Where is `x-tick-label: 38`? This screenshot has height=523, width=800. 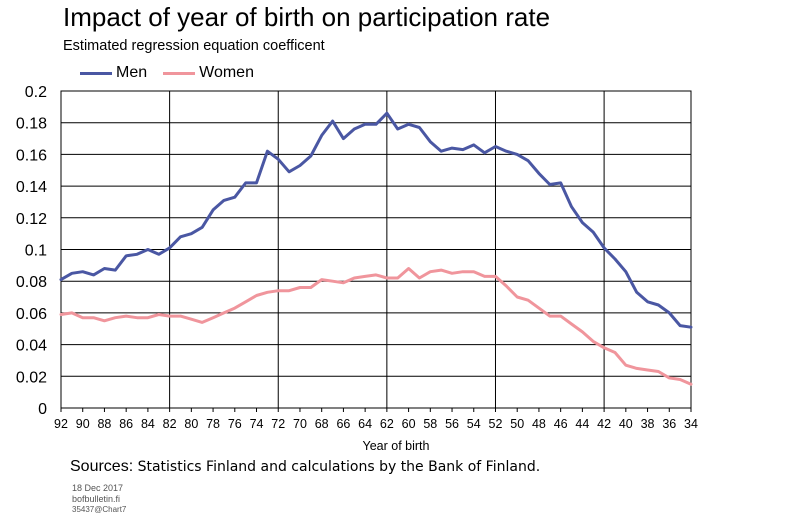 x-tick-label: 38 is located at coordinates (648, 424).